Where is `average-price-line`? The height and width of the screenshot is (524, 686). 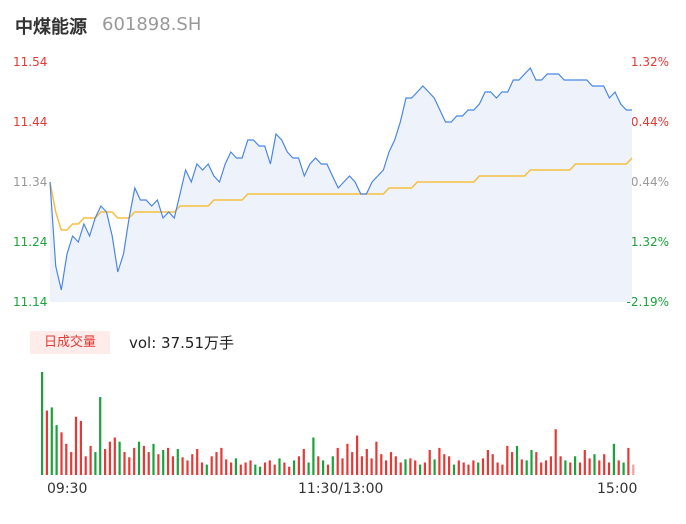 average-price-line is located at coordinates (341, 194).